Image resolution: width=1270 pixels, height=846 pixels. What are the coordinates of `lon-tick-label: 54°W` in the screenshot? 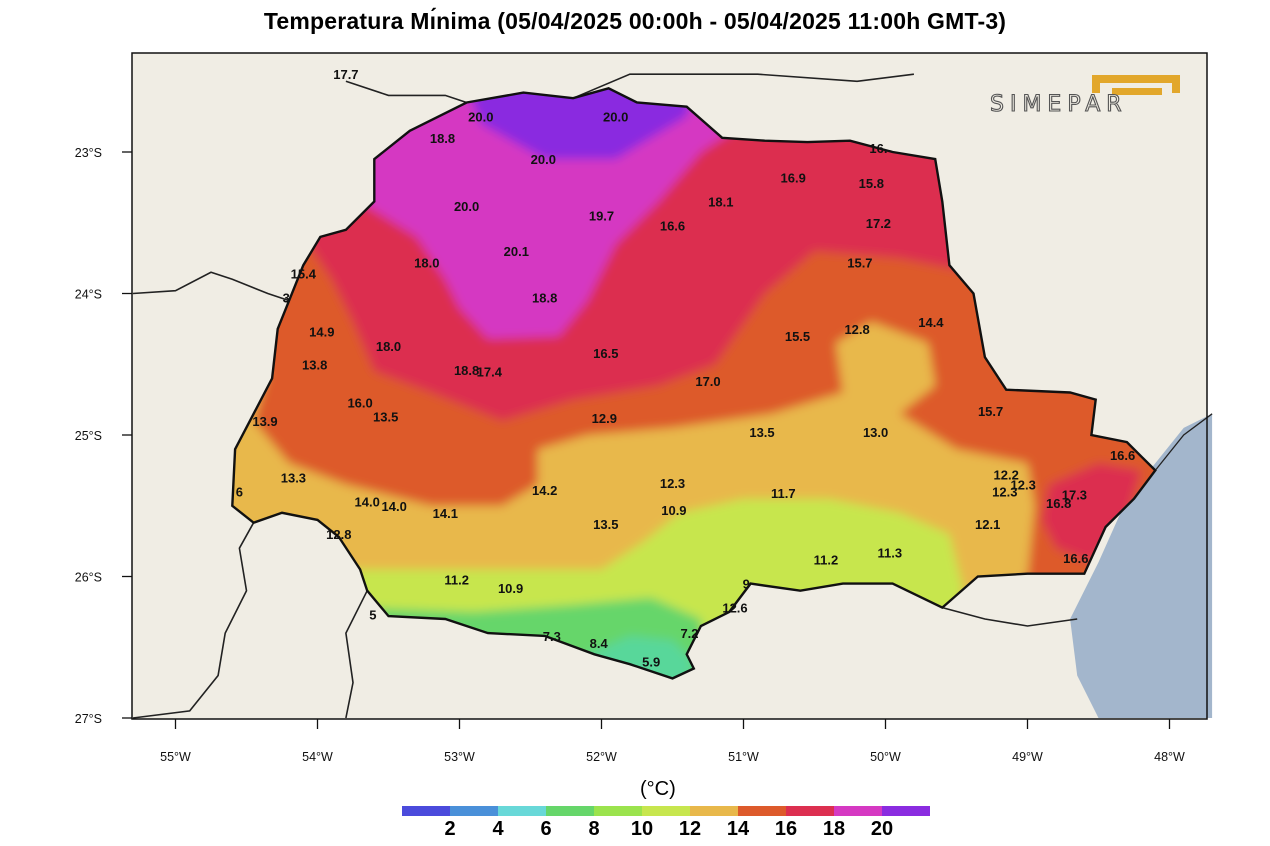 It's located at (317, 757).